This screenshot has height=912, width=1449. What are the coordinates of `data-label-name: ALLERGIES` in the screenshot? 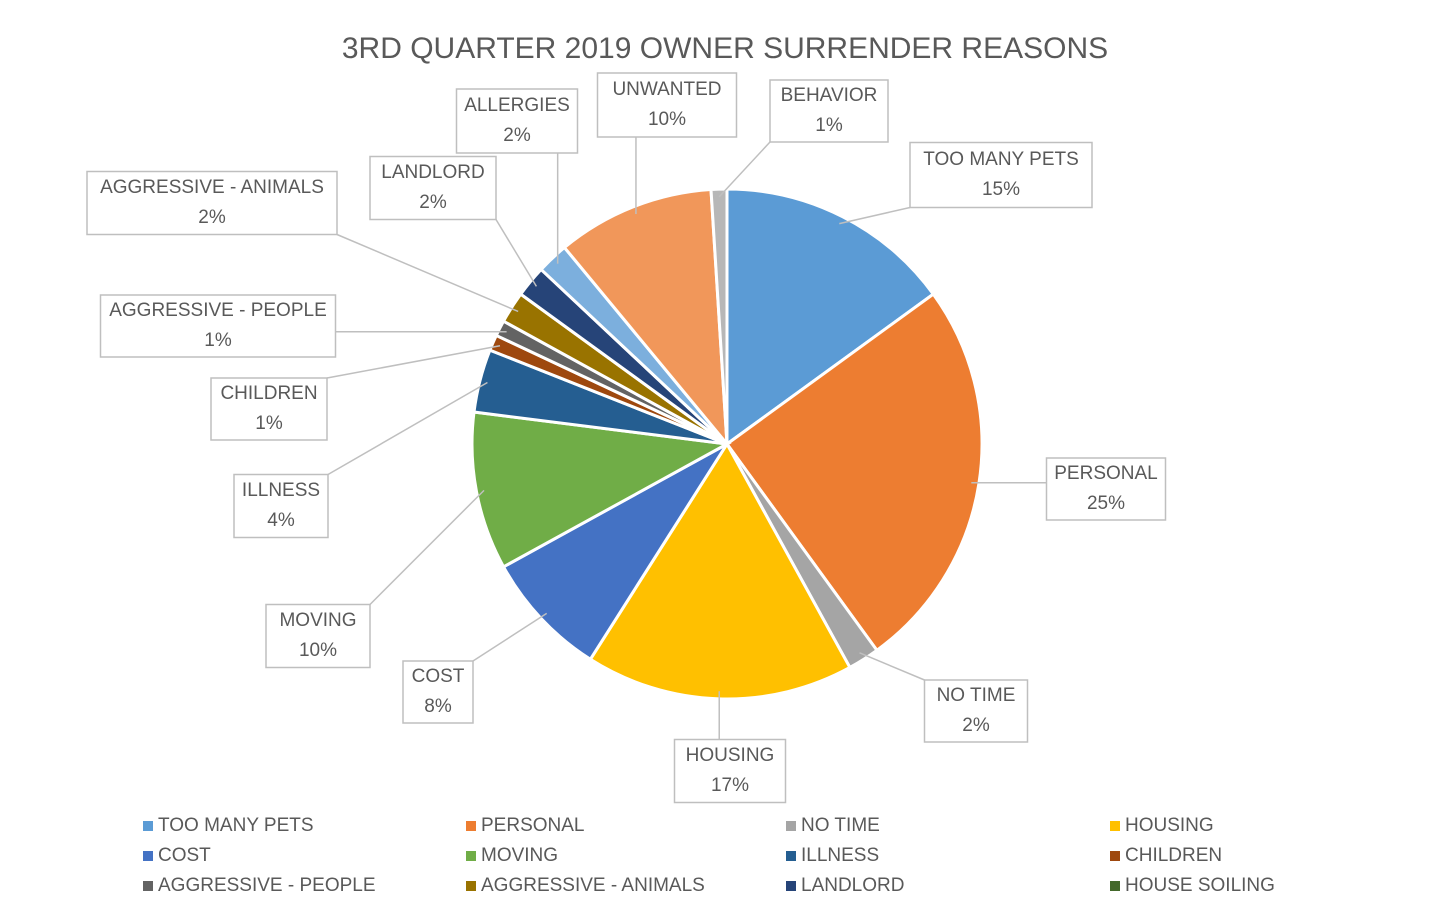 It's located at (517, 105).